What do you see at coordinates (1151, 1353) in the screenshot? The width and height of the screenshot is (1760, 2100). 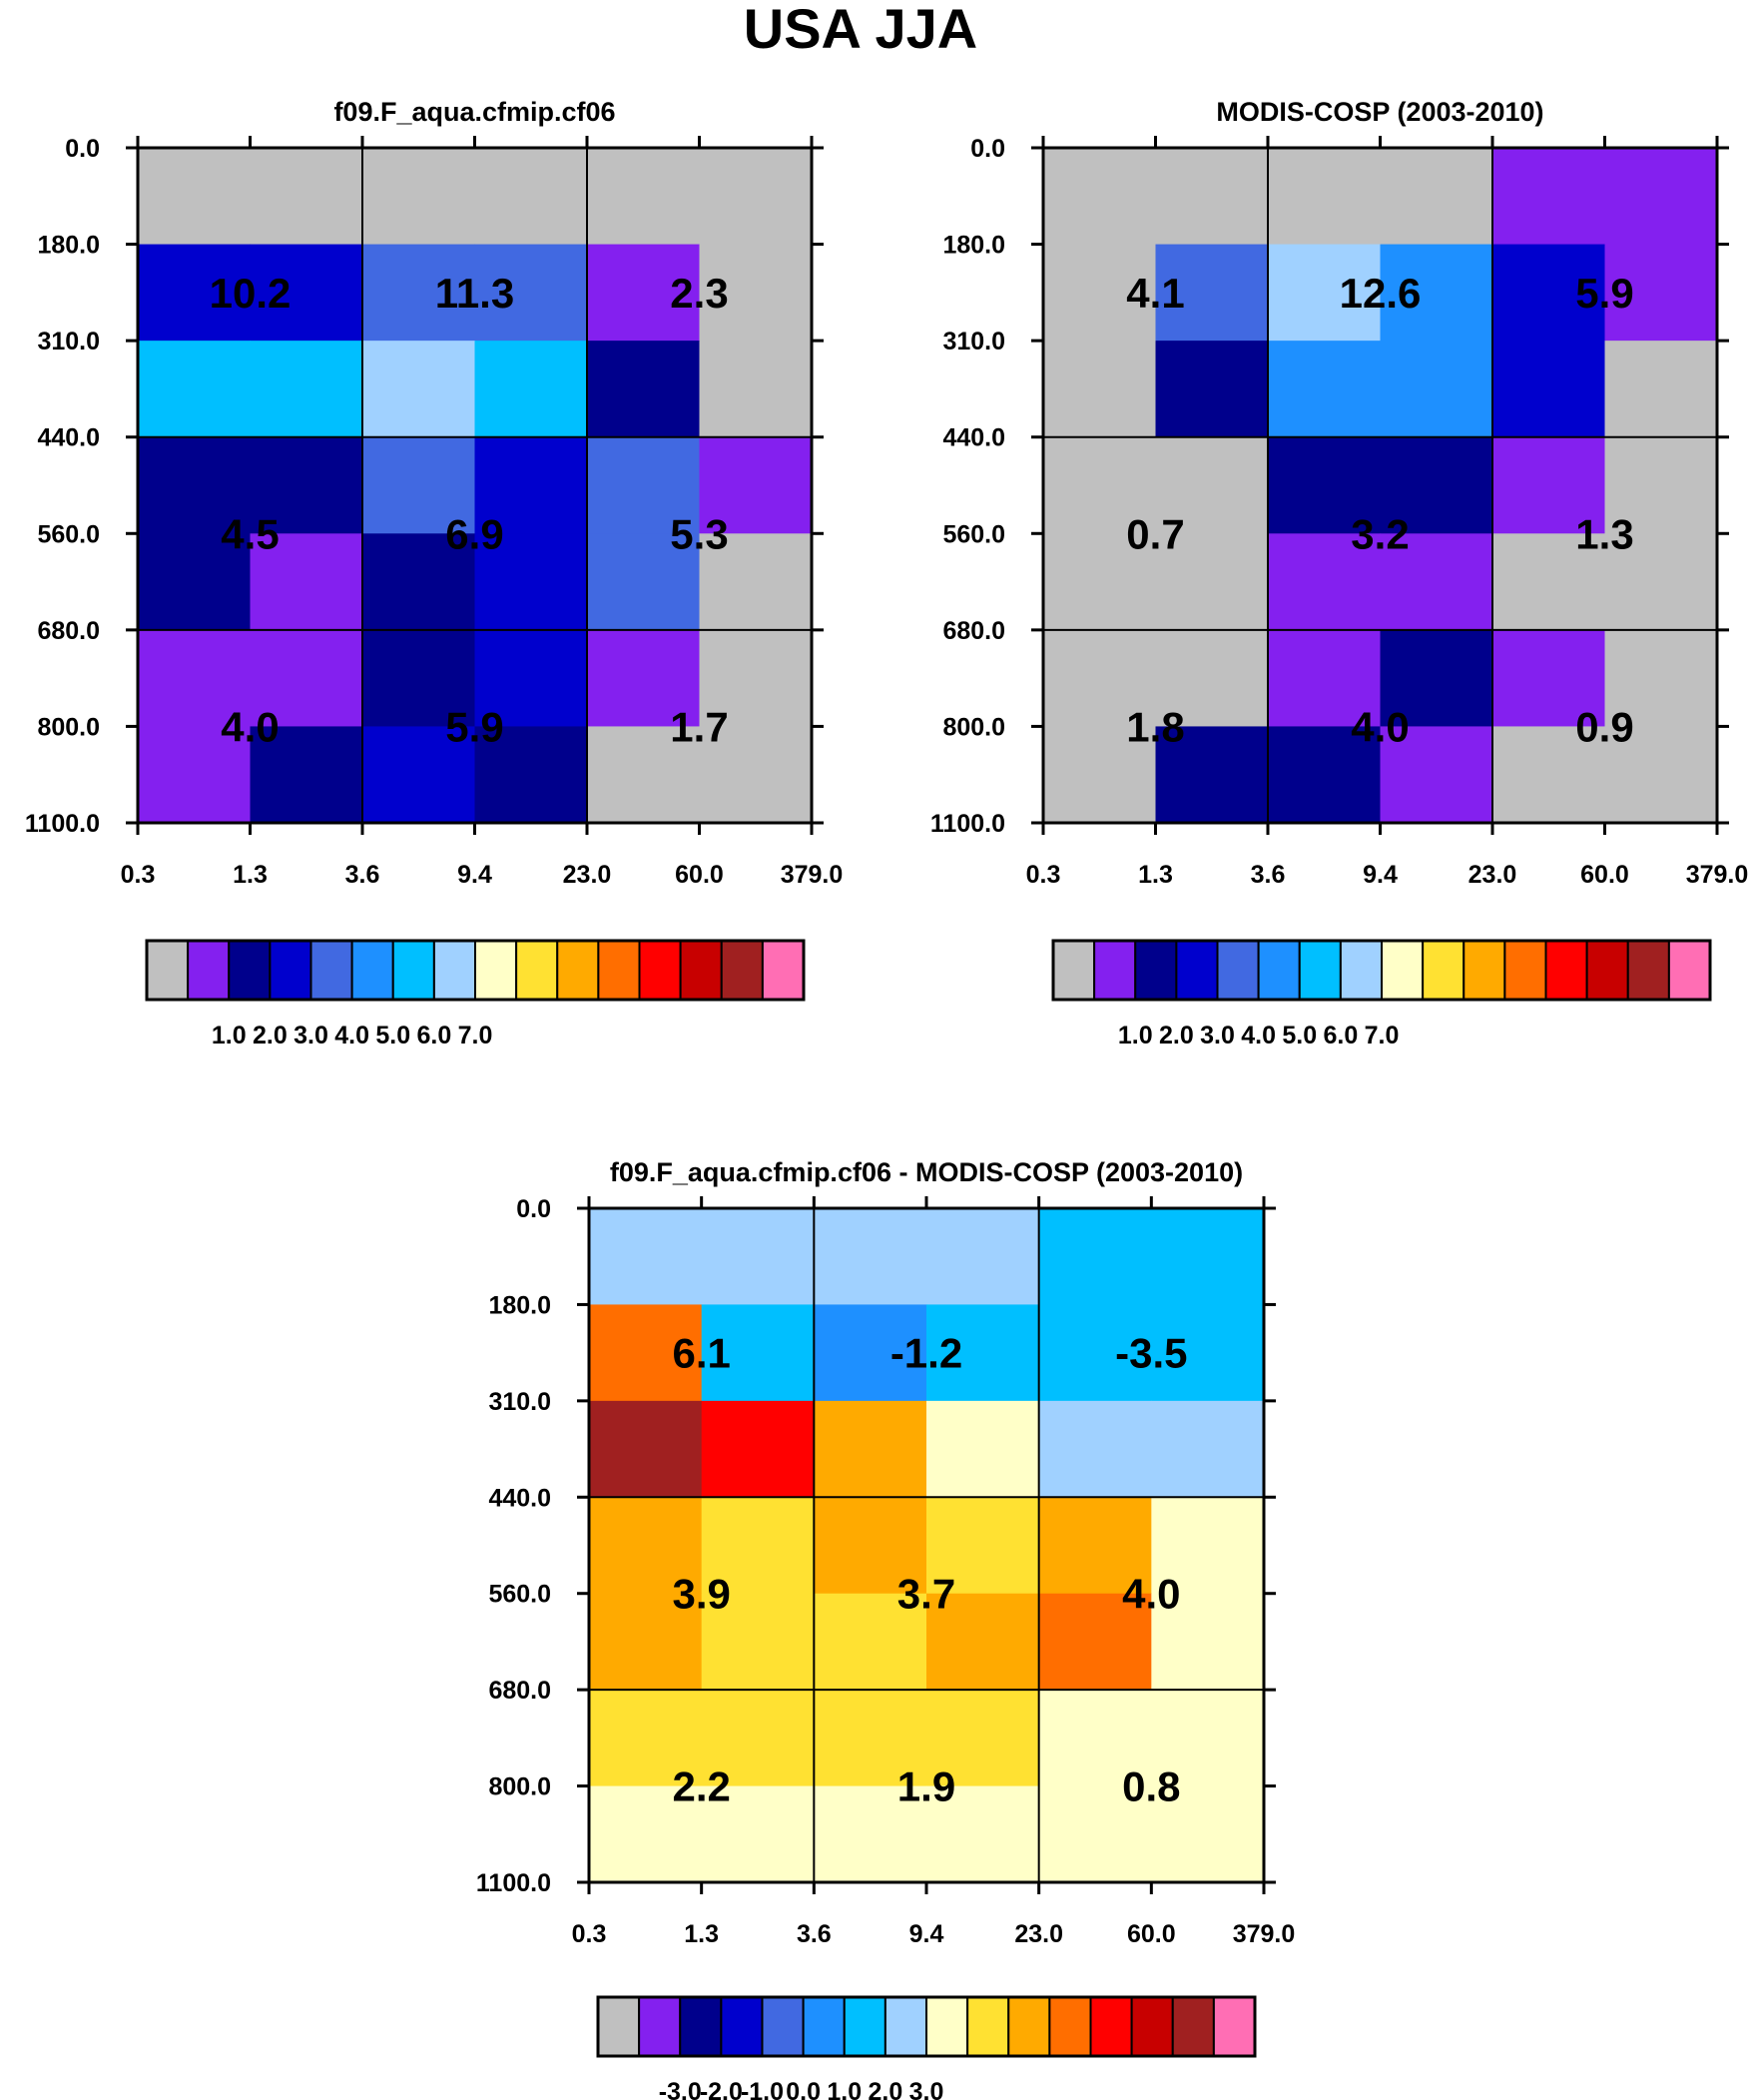 I see `cell-value-label: -3.5` at bounding box center [1151, 1353].